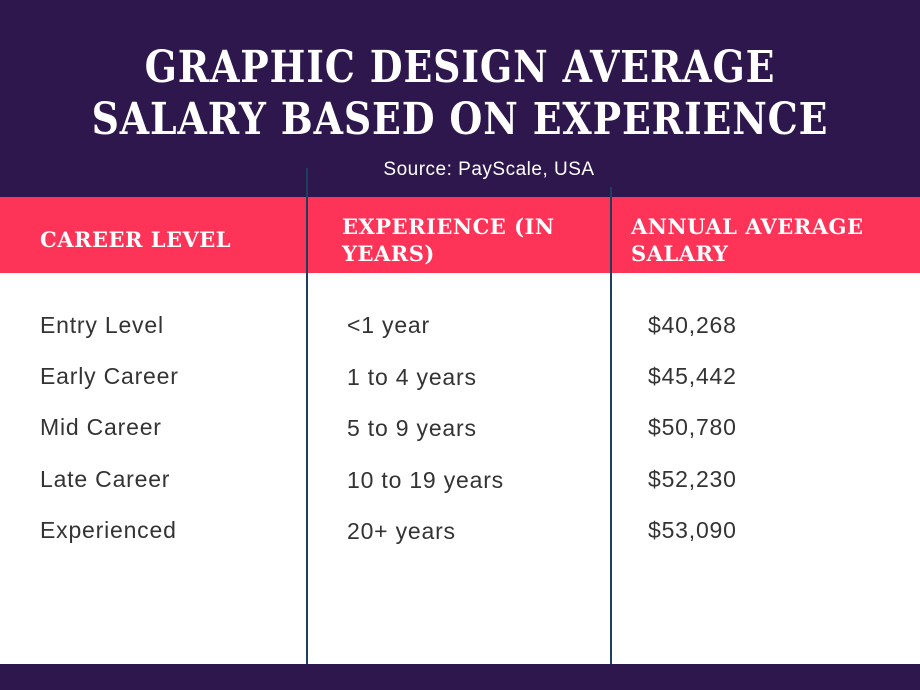 Image resolution: width=920 pixels, height=690 pixels. What do you see at coordinates (108, 530) in the screenshot?
I see `cell-level: Experienced` at bounding box center [108, 530].